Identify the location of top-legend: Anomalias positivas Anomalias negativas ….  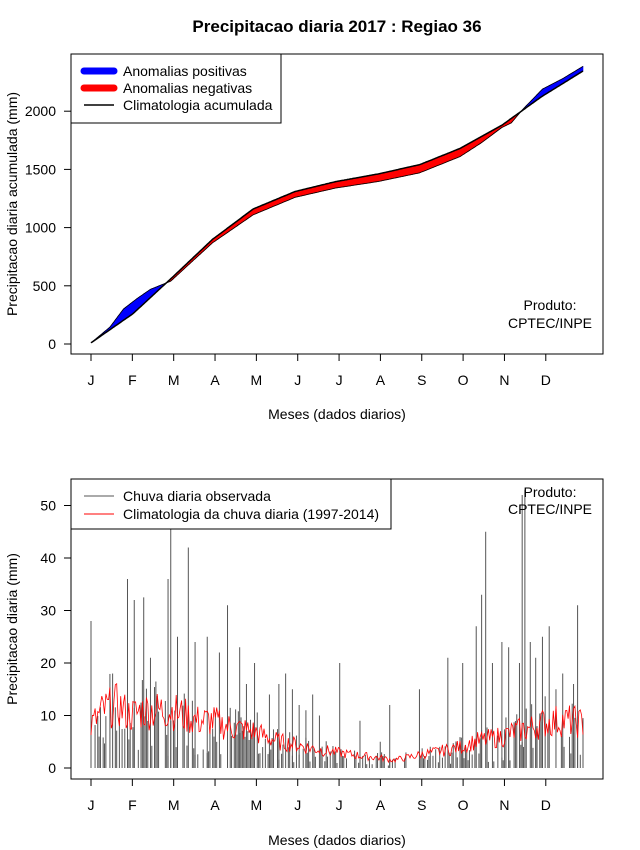
(176, 88).